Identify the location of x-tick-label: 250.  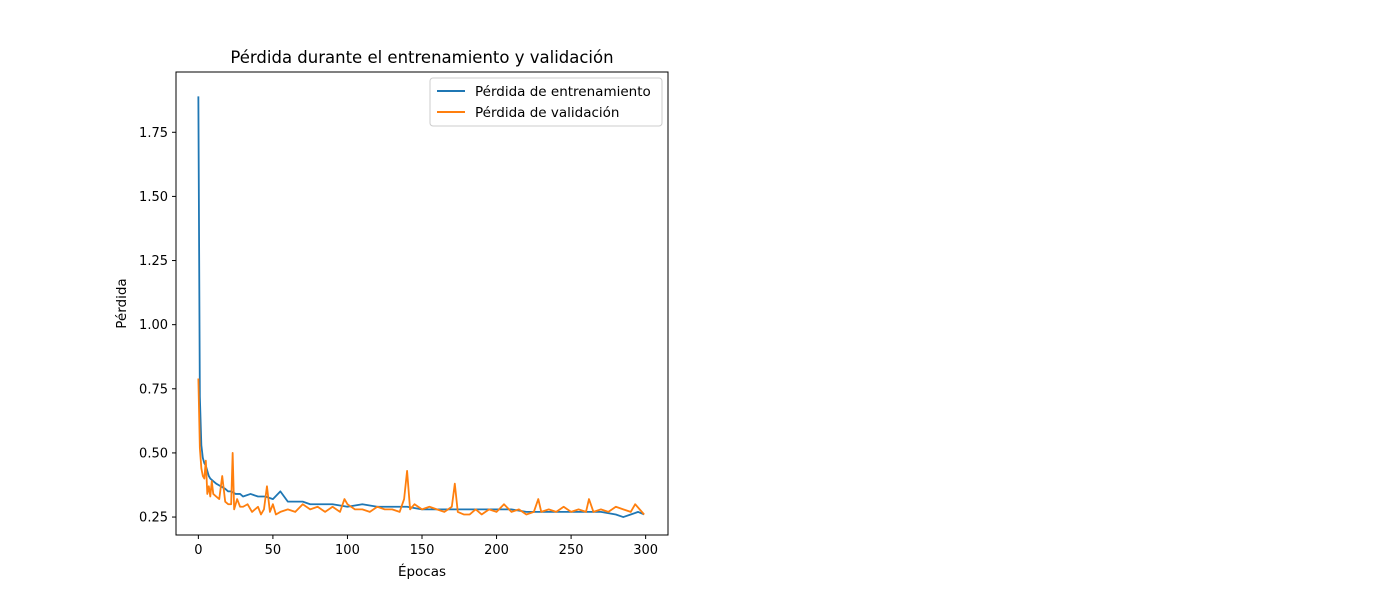
(571, 550).